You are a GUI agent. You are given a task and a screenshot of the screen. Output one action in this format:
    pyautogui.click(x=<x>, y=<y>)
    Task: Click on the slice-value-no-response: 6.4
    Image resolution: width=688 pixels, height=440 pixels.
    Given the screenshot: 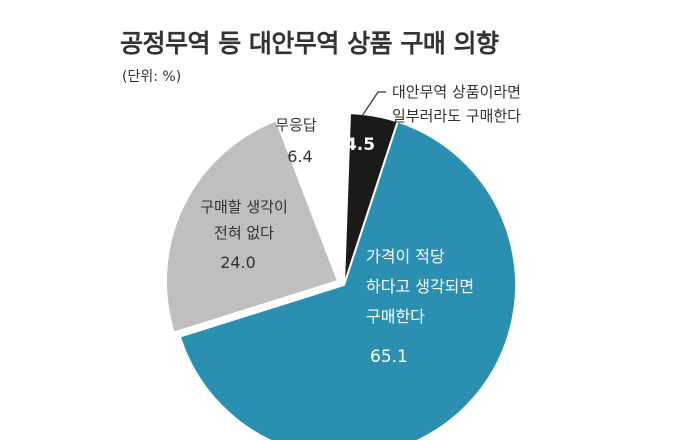 What is the action you would take?
    pyautogui.click(x=299, y=156)
    